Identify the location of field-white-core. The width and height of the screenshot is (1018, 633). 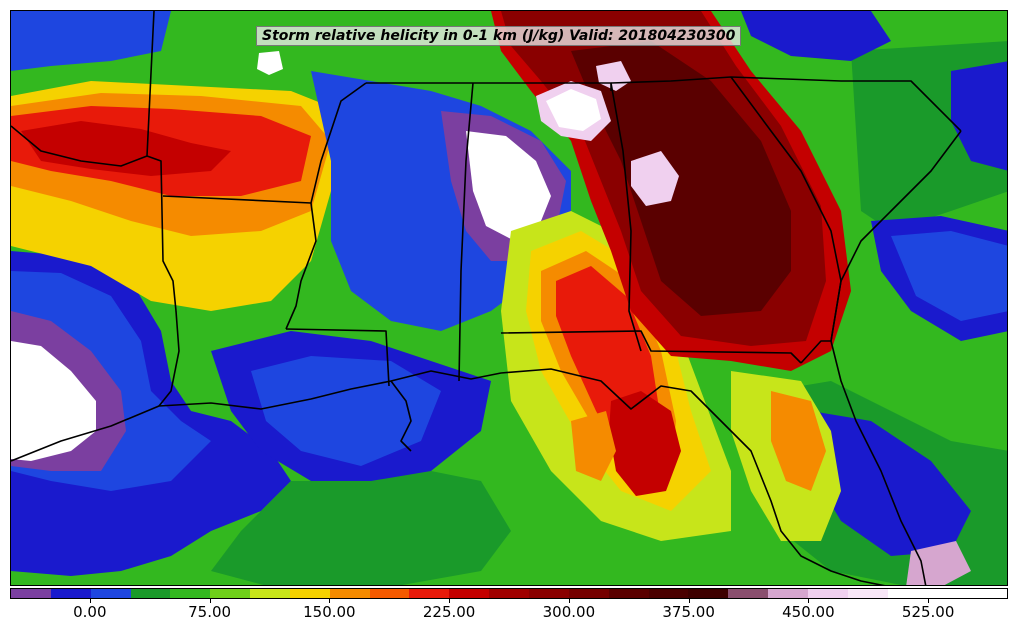
(573, 110).